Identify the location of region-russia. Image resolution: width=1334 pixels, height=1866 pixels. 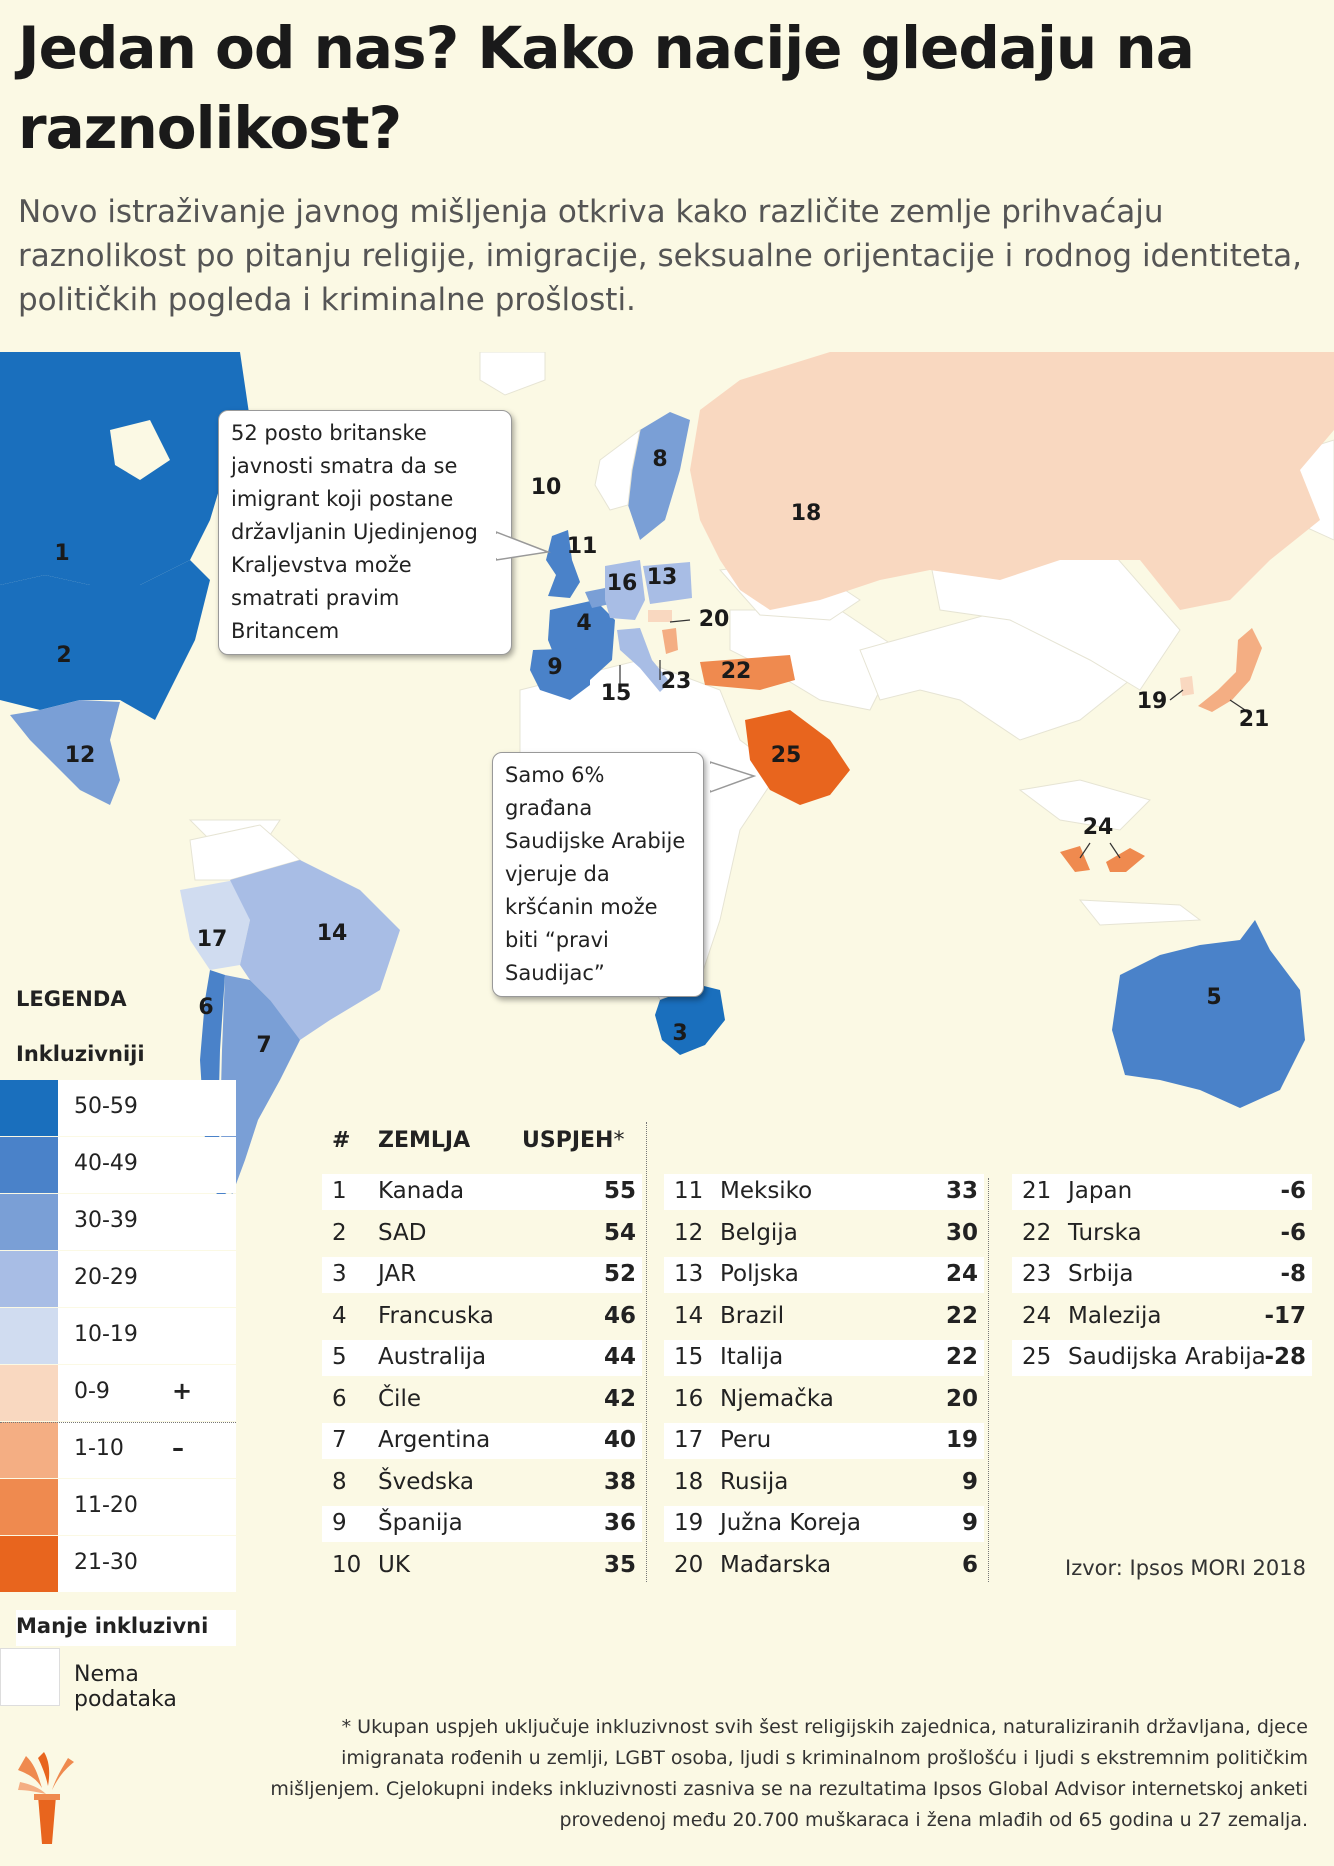
(1012, 481).